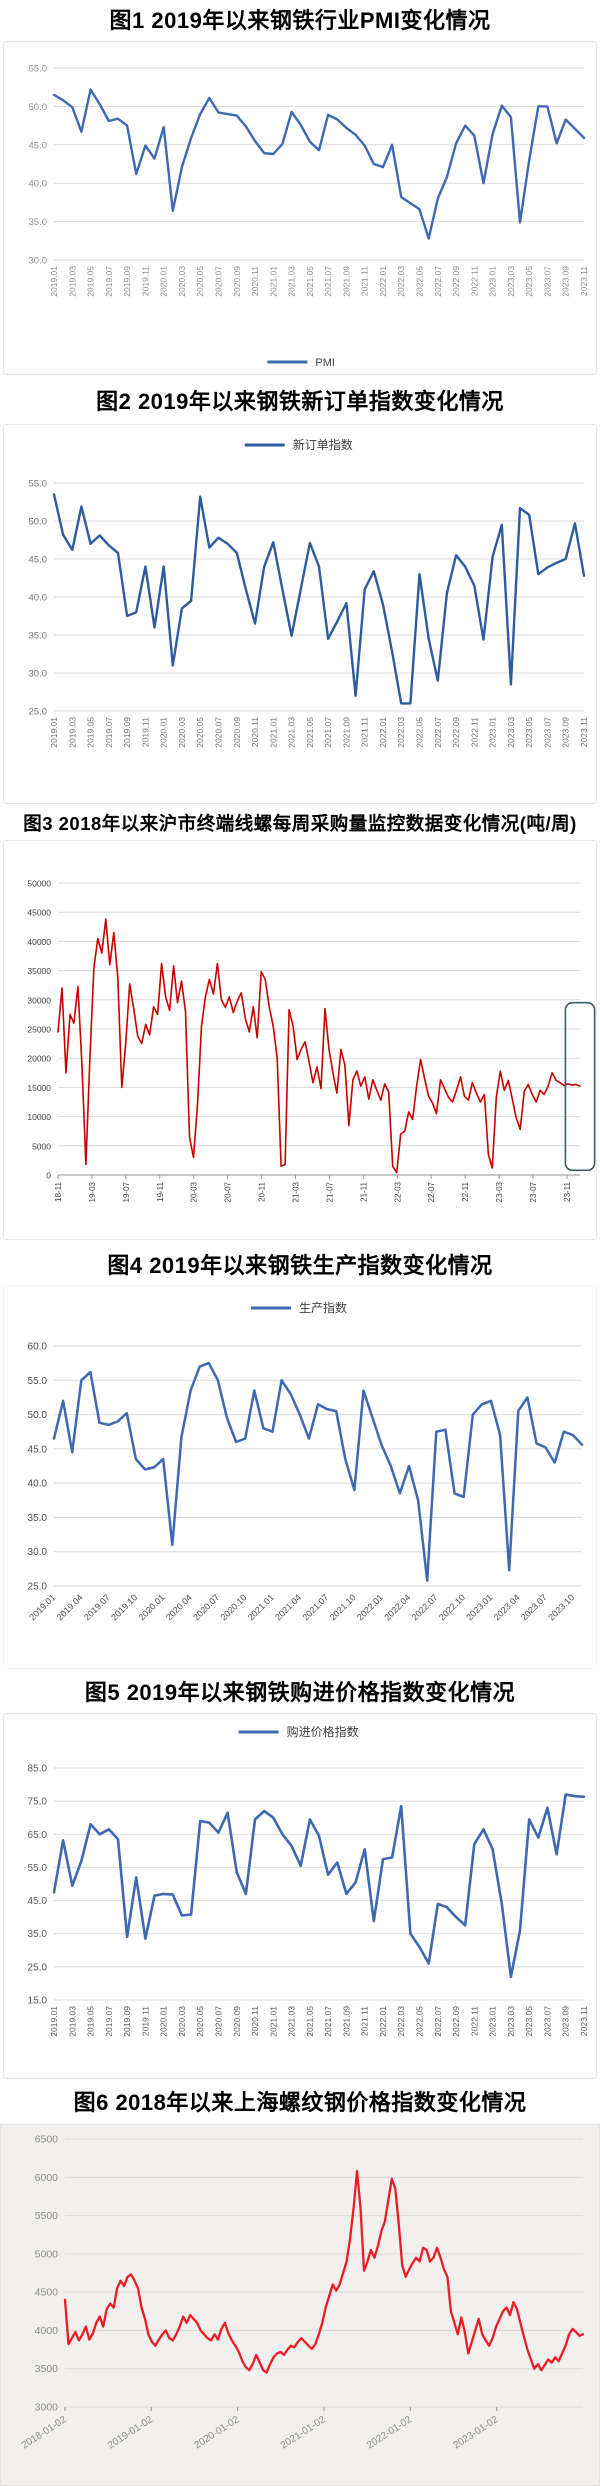  What do you see at coordinates (39, 1088) in the screenshot?
I see `svg-text: 15000` at bounding box center [39, 1088].